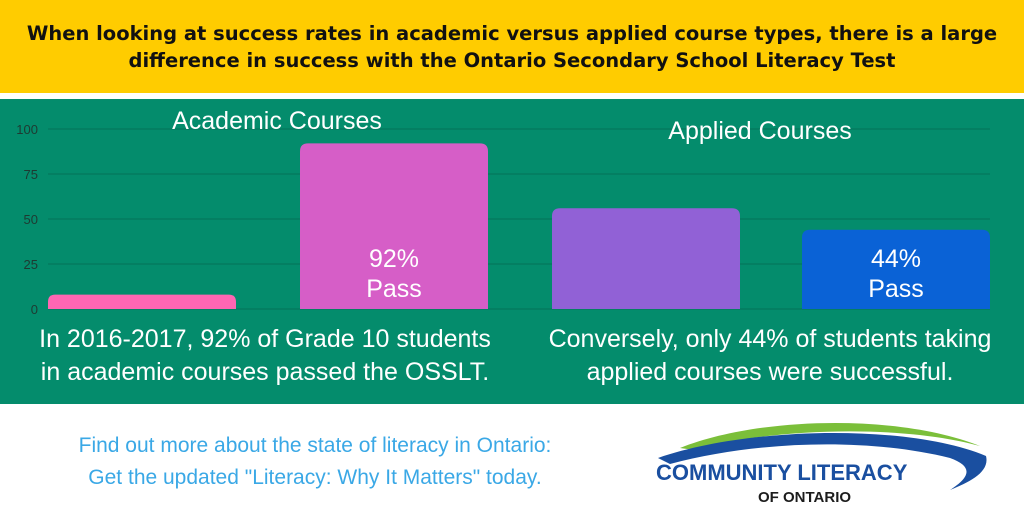 The width and height of the screenshot is (1024, 512). I want to click on y-tick-label: 50, so click(31, 219).